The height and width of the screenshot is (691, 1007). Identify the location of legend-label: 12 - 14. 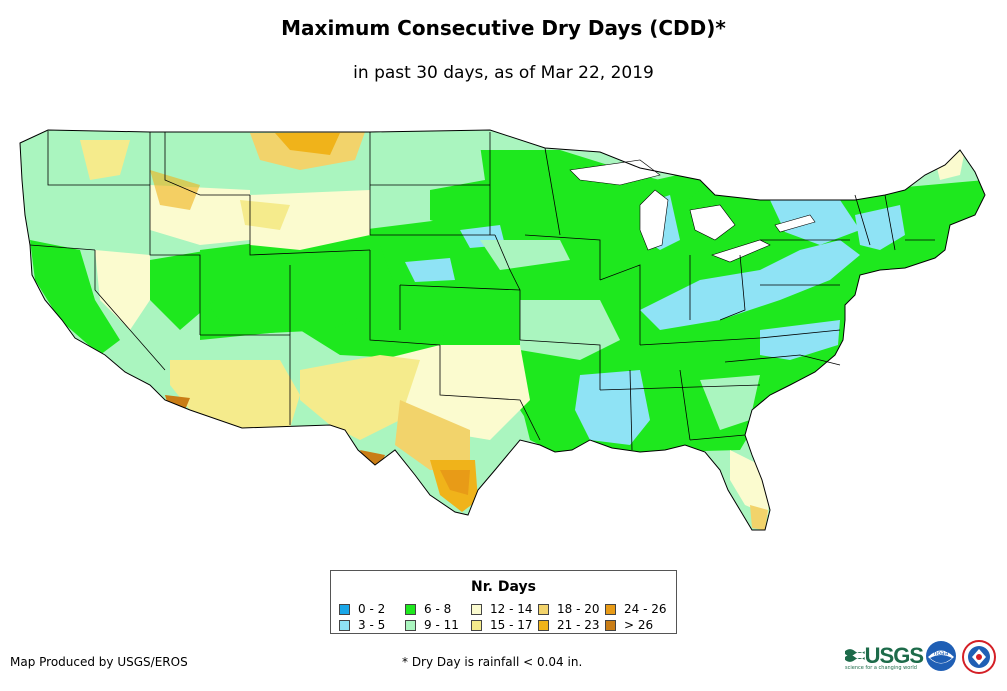
(511, 609).